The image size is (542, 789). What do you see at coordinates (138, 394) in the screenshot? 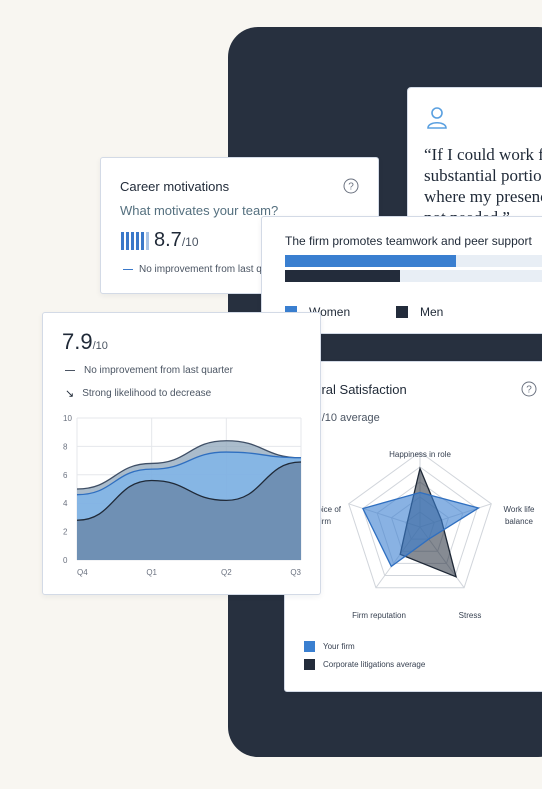
I see `trend-warning: ↘ Strong likelihood to decrease` at bounding box center [138, 394].